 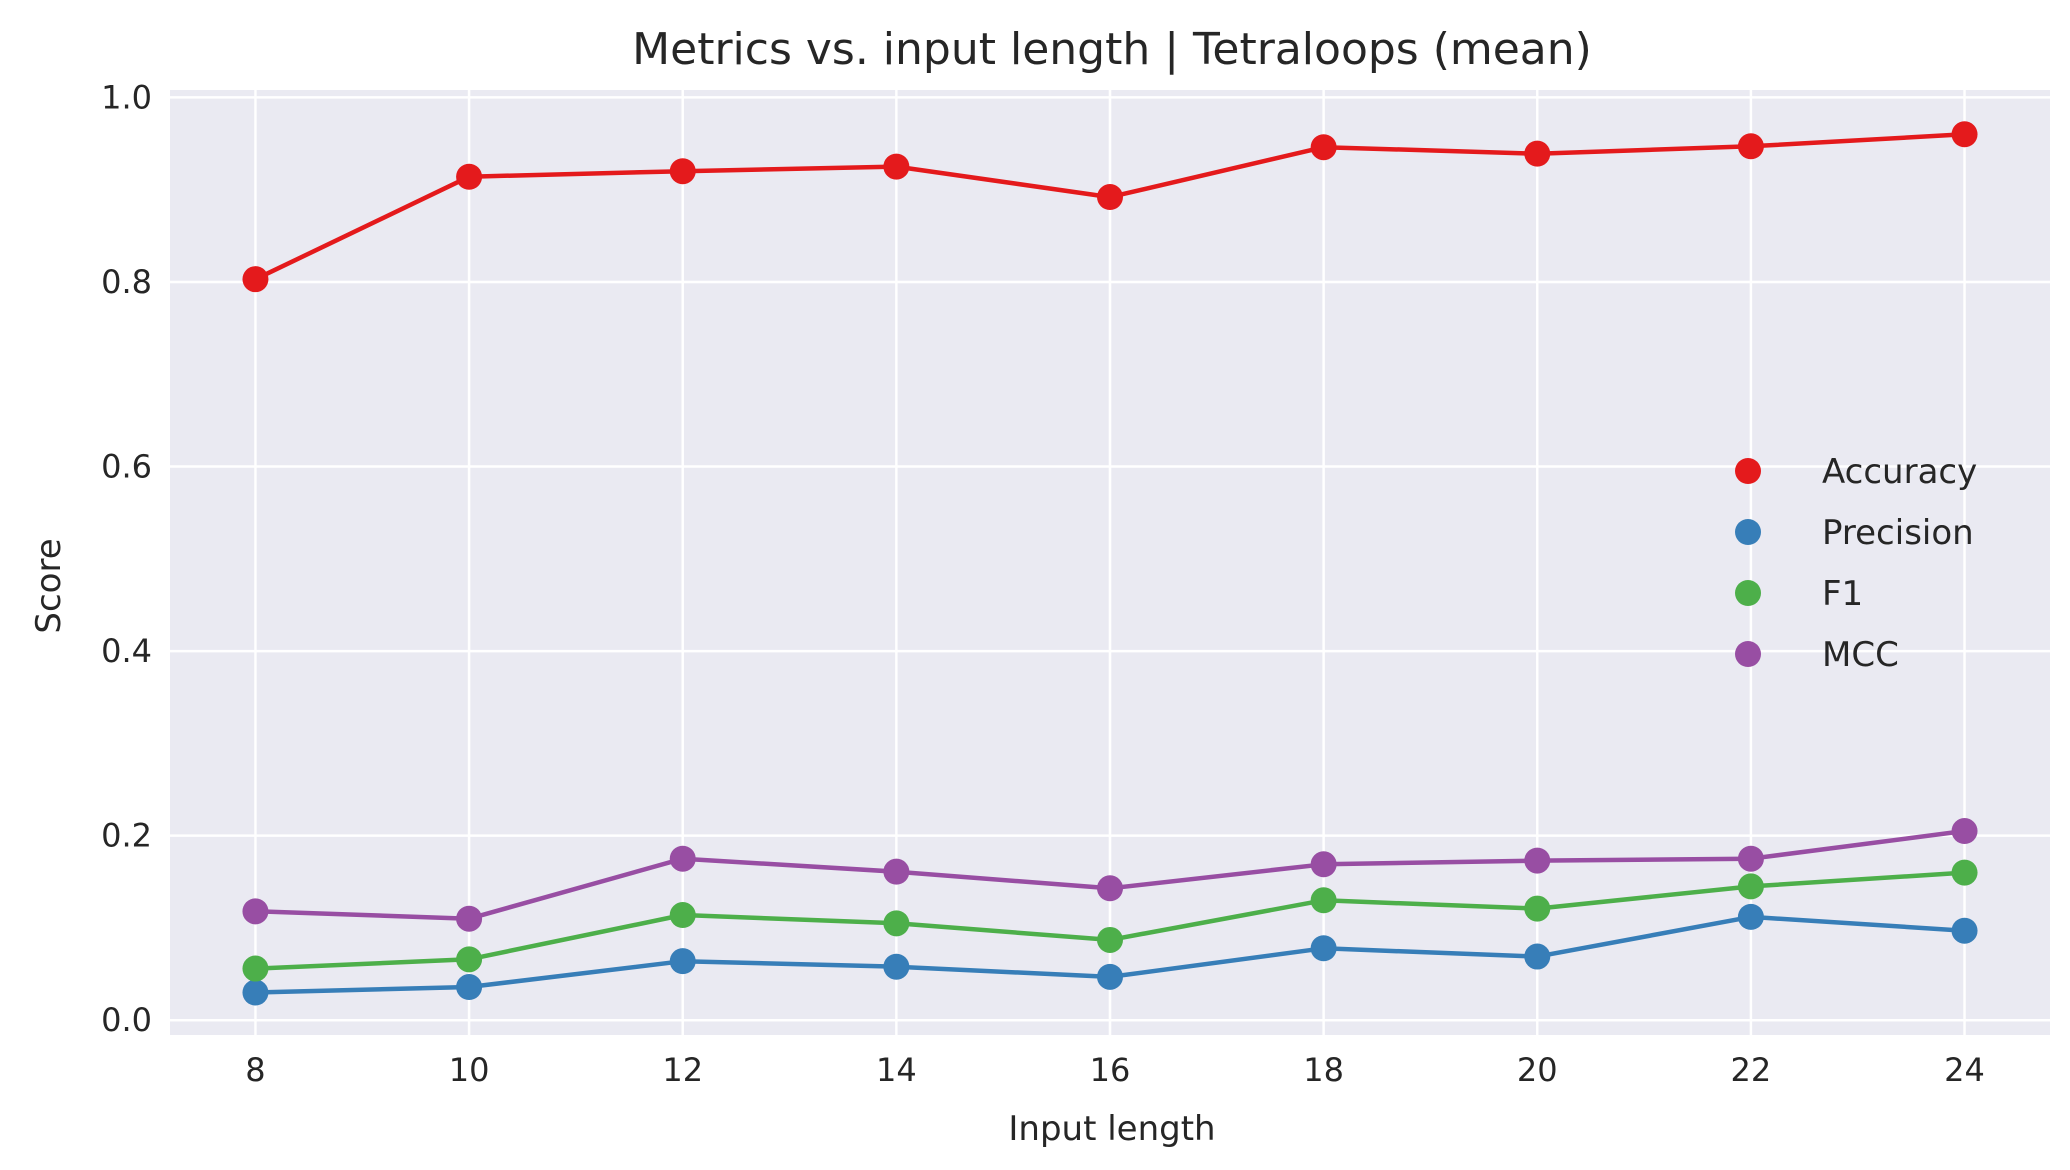 I want to click on x-axis-ticks: 8 10 12 14 16 18 20 22 24, so click(x=1115, y=1070).